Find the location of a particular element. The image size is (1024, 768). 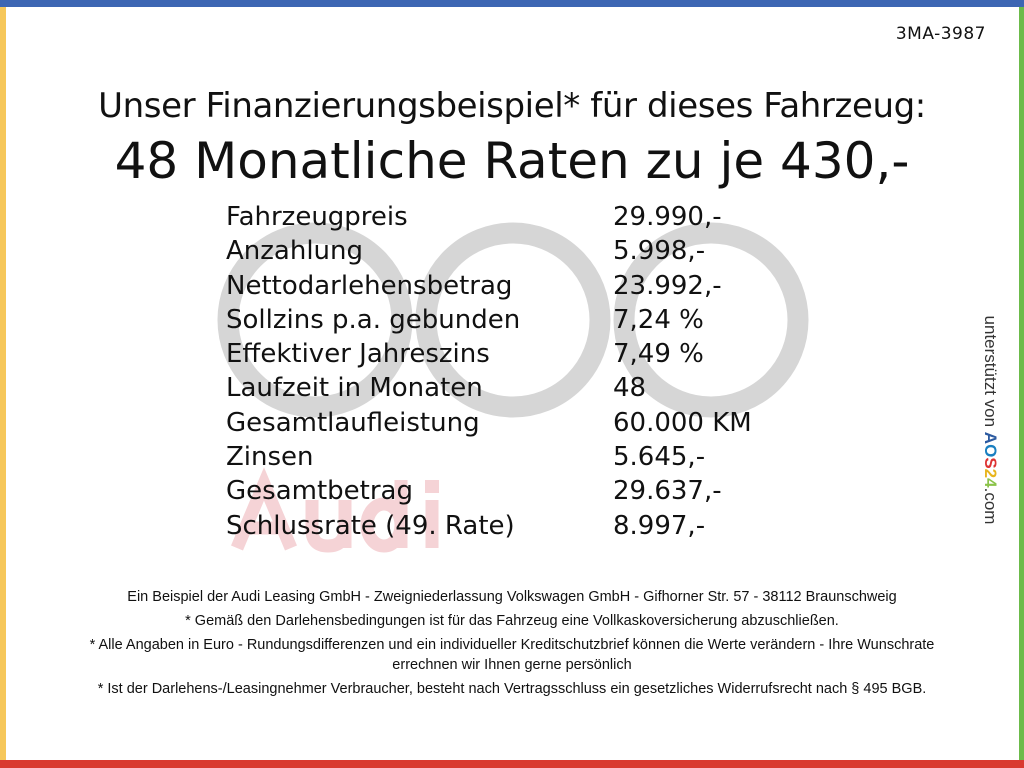

table-row: Effektiver Jahreszins 7,49 % is located at coordinates (489, 354).